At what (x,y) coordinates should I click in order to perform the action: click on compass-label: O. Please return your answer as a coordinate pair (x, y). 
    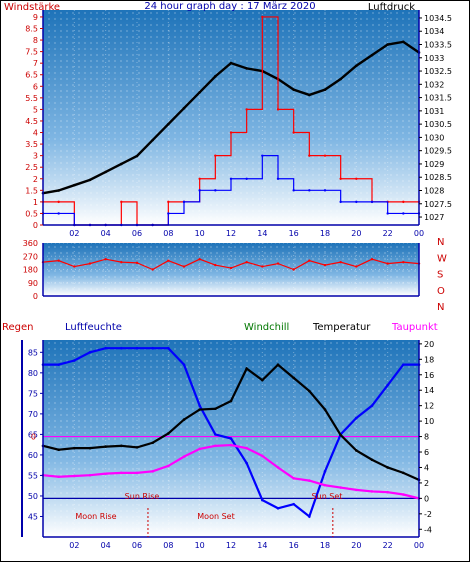
    Looking at the image, I should click on (441, 291).